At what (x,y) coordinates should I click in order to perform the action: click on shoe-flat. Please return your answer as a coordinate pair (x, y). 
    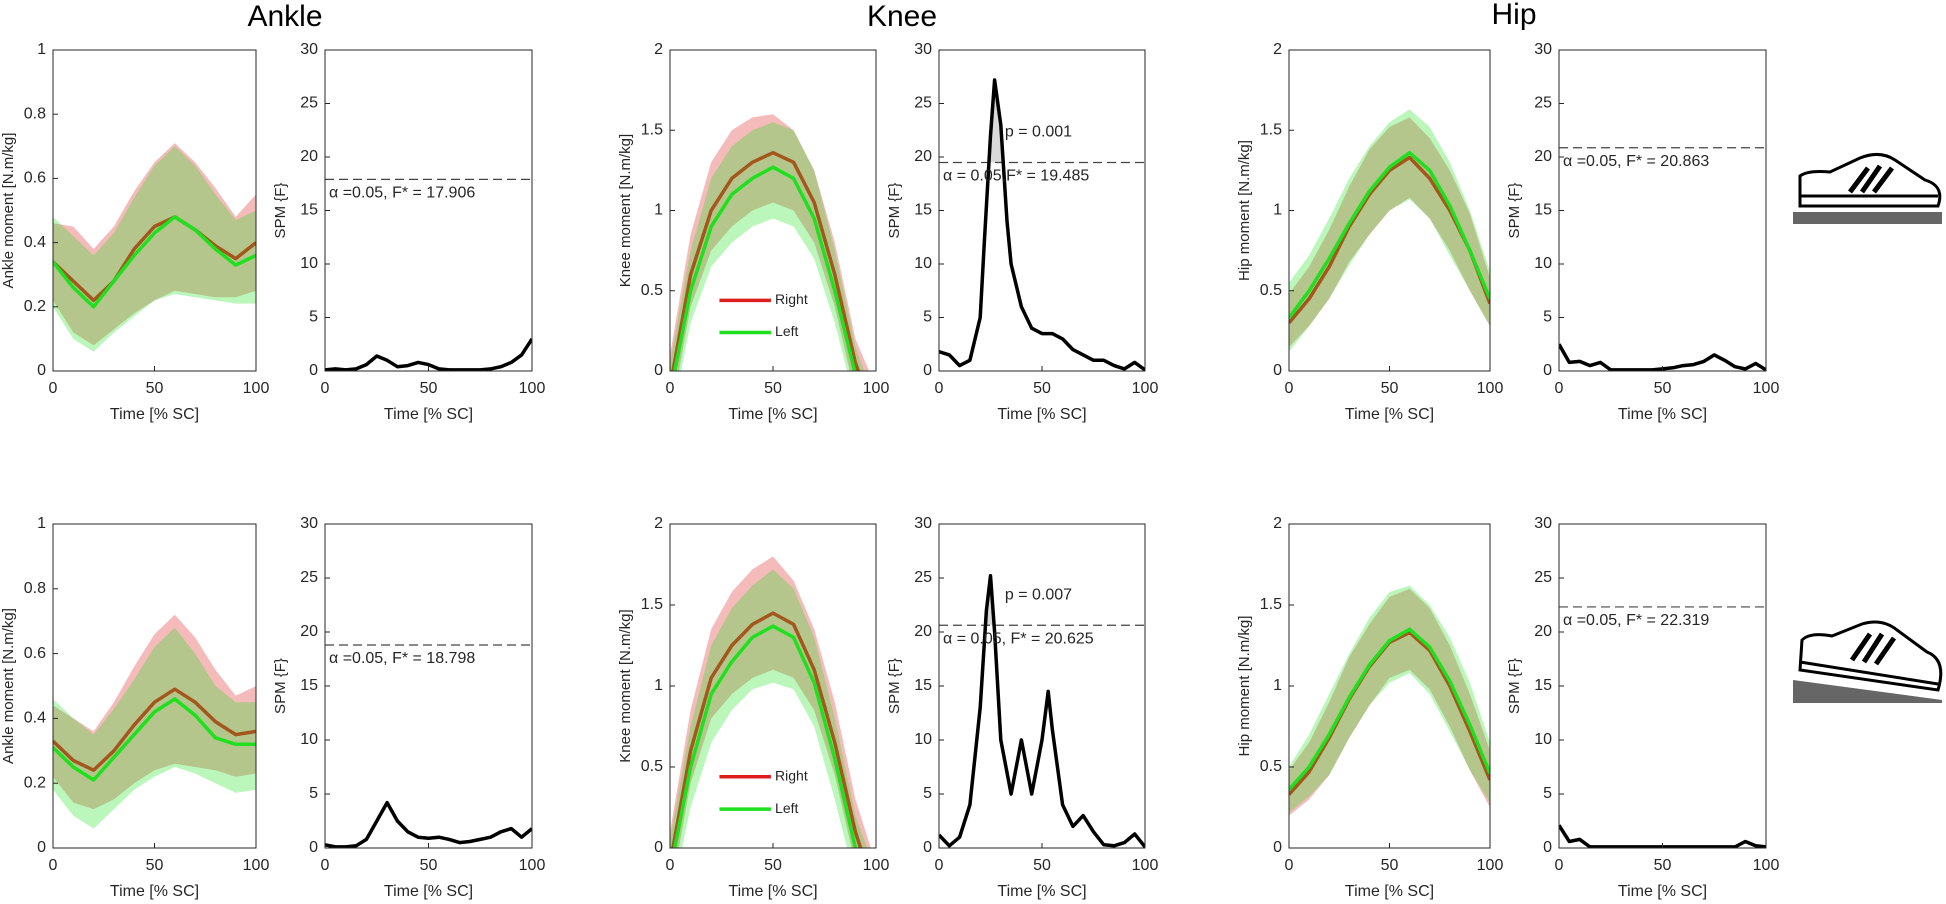
    Looking at the image, I should click on (1867, 188).